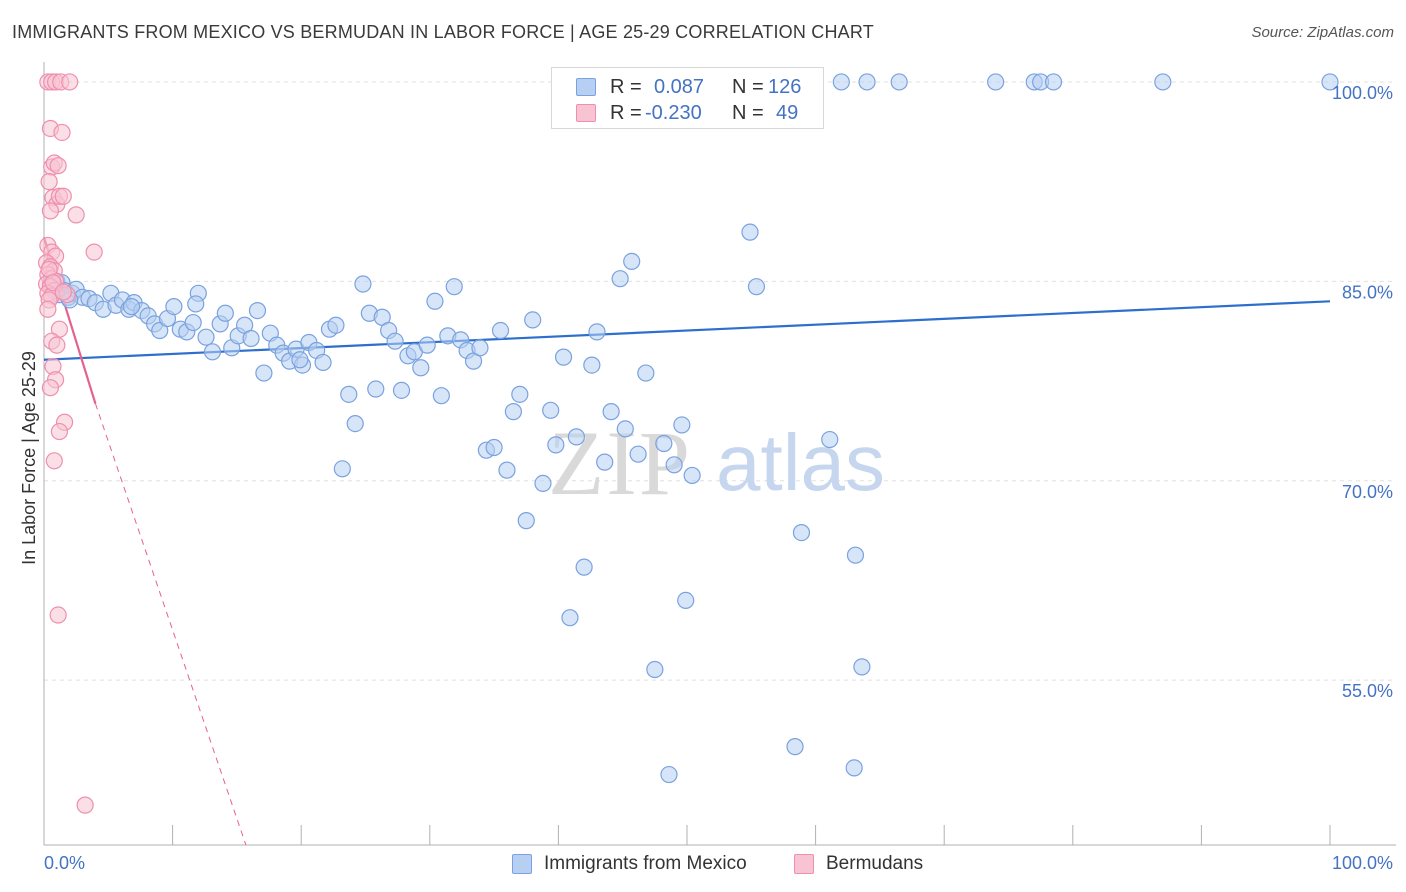 This screenshot has width=1406, height=892. What do you see at coordinates (1367, 492) in the screenshot?
I see `y-tick-label-70: 70.0%` at bounding box center [1367, 492].